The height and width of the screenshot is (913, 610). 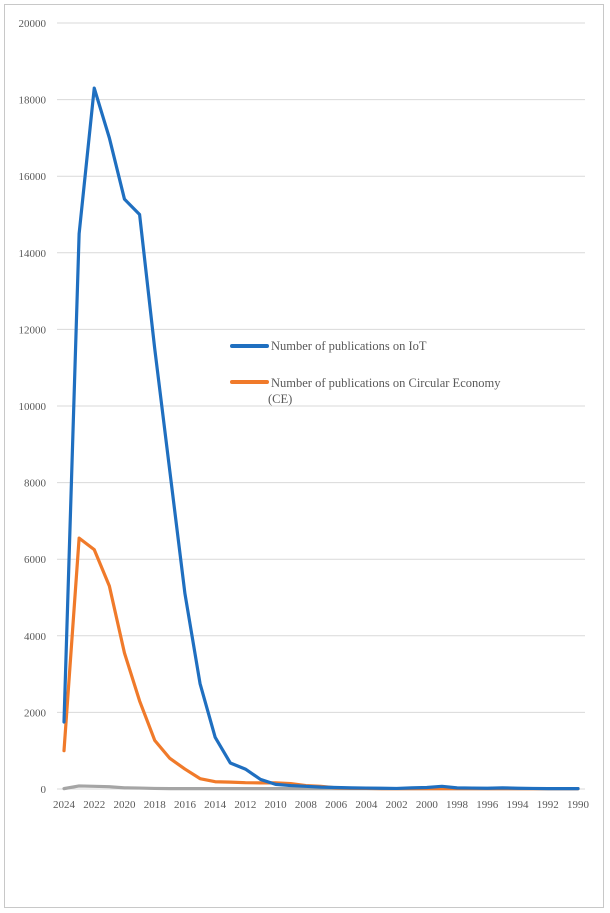 What do you see at coordinates (35, 560) in the screenshot?
I see `y-tick-label: 6000` at bounding box center [35, 560].